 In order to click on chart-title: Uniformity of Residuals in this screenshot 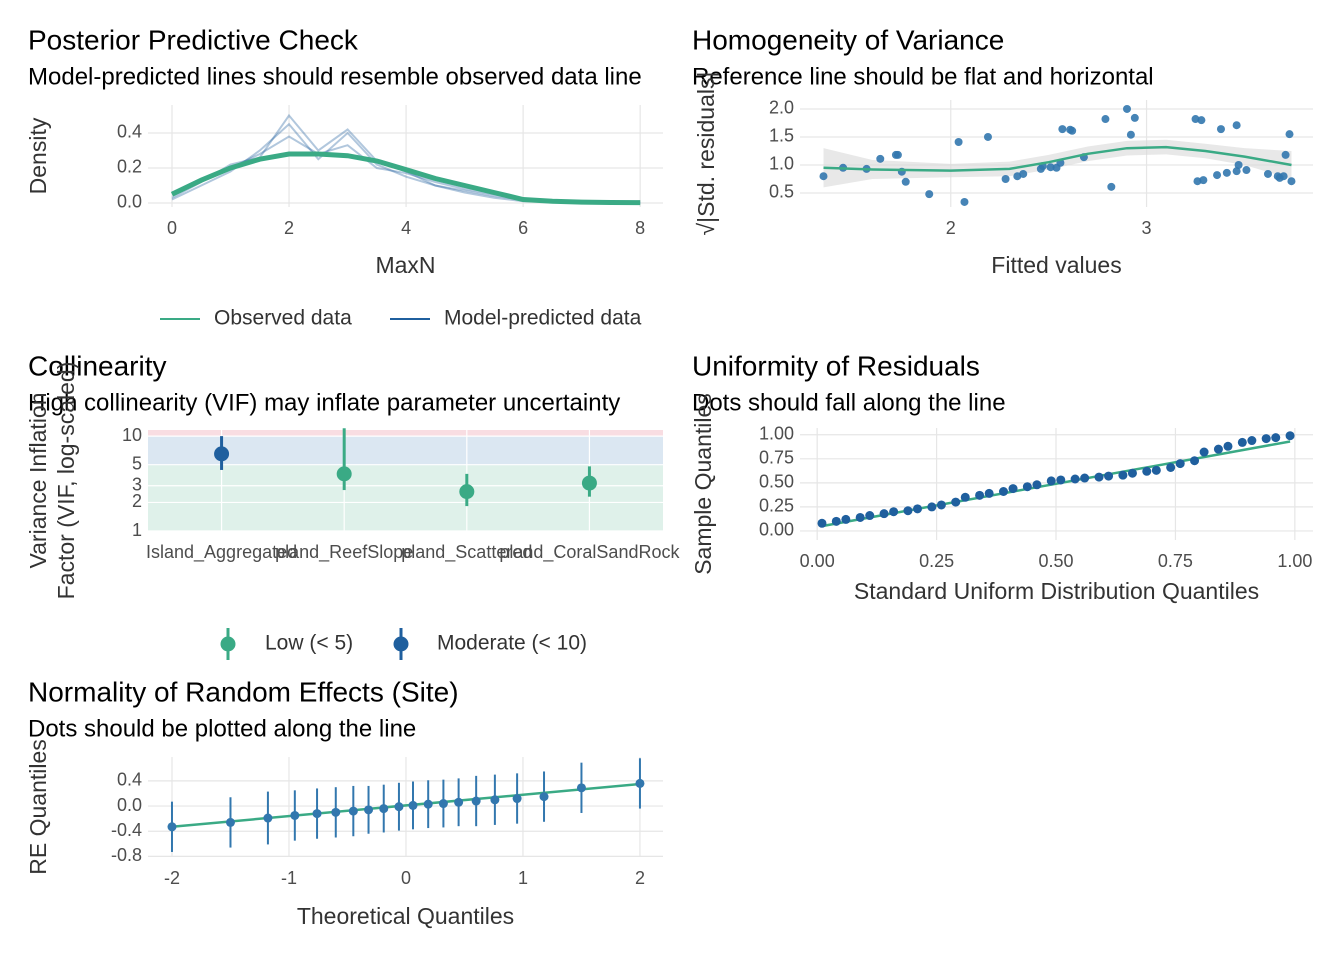, I will do `click(836, 365)`.